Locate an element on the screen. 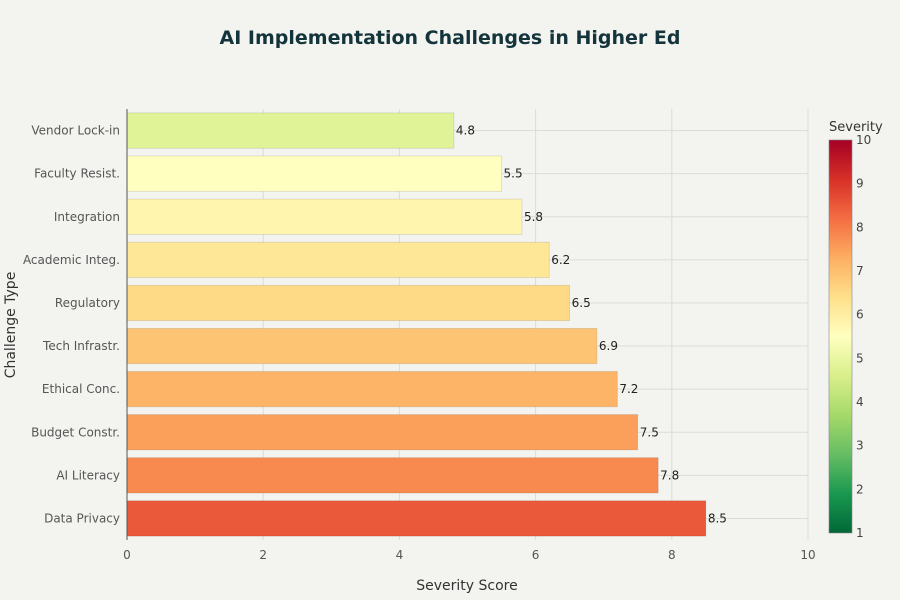 The width and height of the screenshot is (900, 600). bar-value-label: 6.2 is located at coordinates (560, 260).